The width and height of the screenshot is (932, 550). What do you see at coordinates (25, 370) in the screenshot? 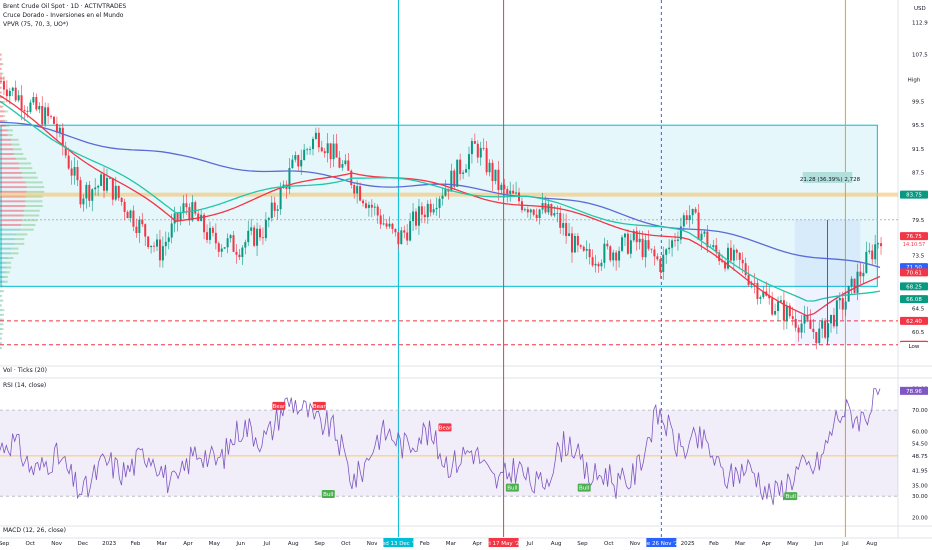
I see `volume-pane-label: Vol · Ticks (20)` at bounding box center [25, 370].